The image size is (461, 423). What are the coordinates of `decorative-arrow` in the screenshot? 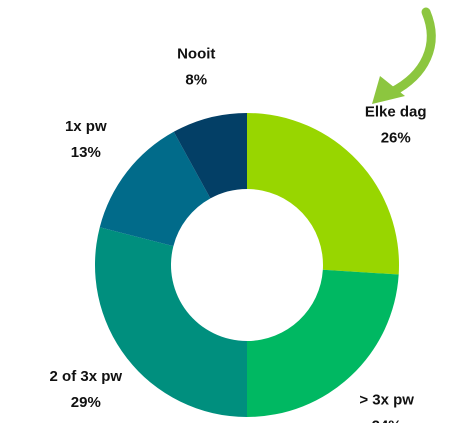 It's located at (404, 55).